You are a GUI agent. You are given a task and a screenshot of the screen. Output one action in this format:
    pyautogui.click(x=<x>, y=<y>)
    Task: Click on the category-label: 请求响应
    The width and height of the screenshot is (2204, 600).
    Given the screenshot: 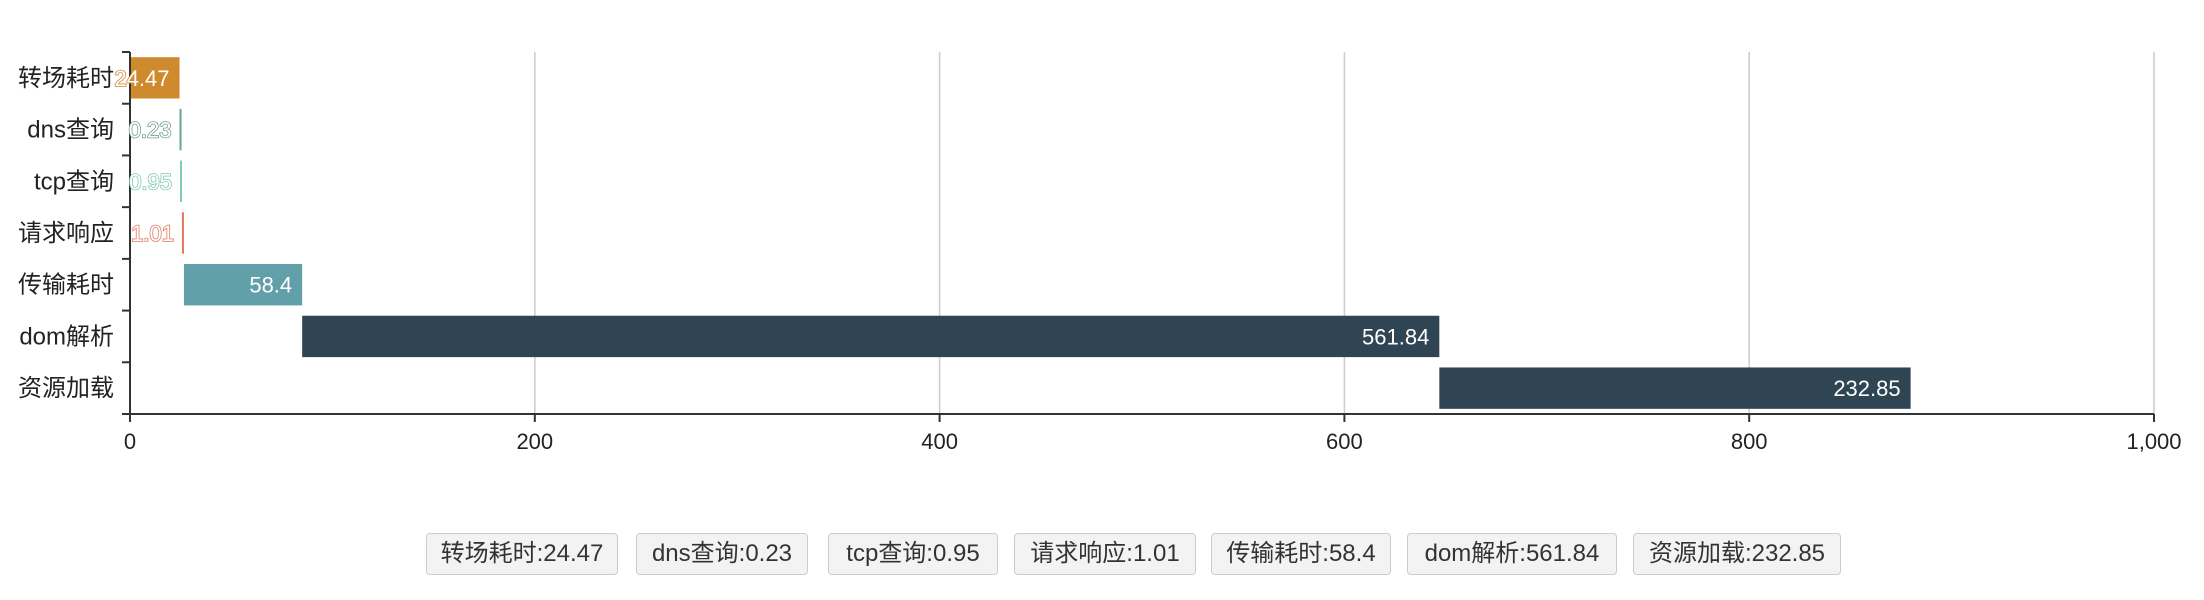 What is the action you would take?
    pyautogui.click(x=66, y=233)
    